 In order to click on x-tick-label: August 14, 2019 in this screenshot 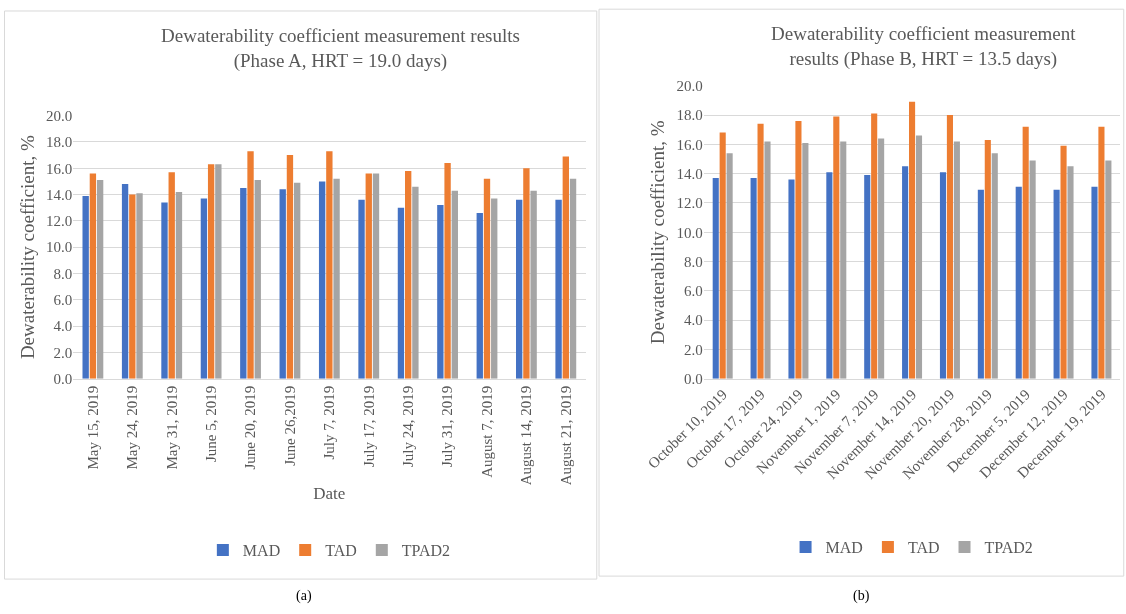, I will do `click(526, 435)`.